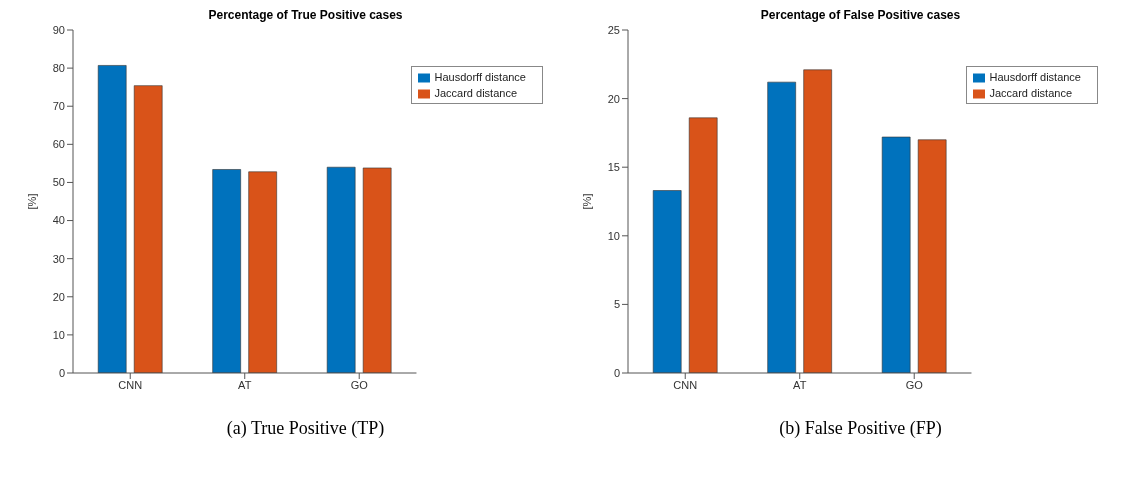 The width and height of the screenshot is (1140, 500). What do you see at coordinates (58, 258) in the screenshot?
I see `y-tick-label: 30` at bounding box center [58, 258].